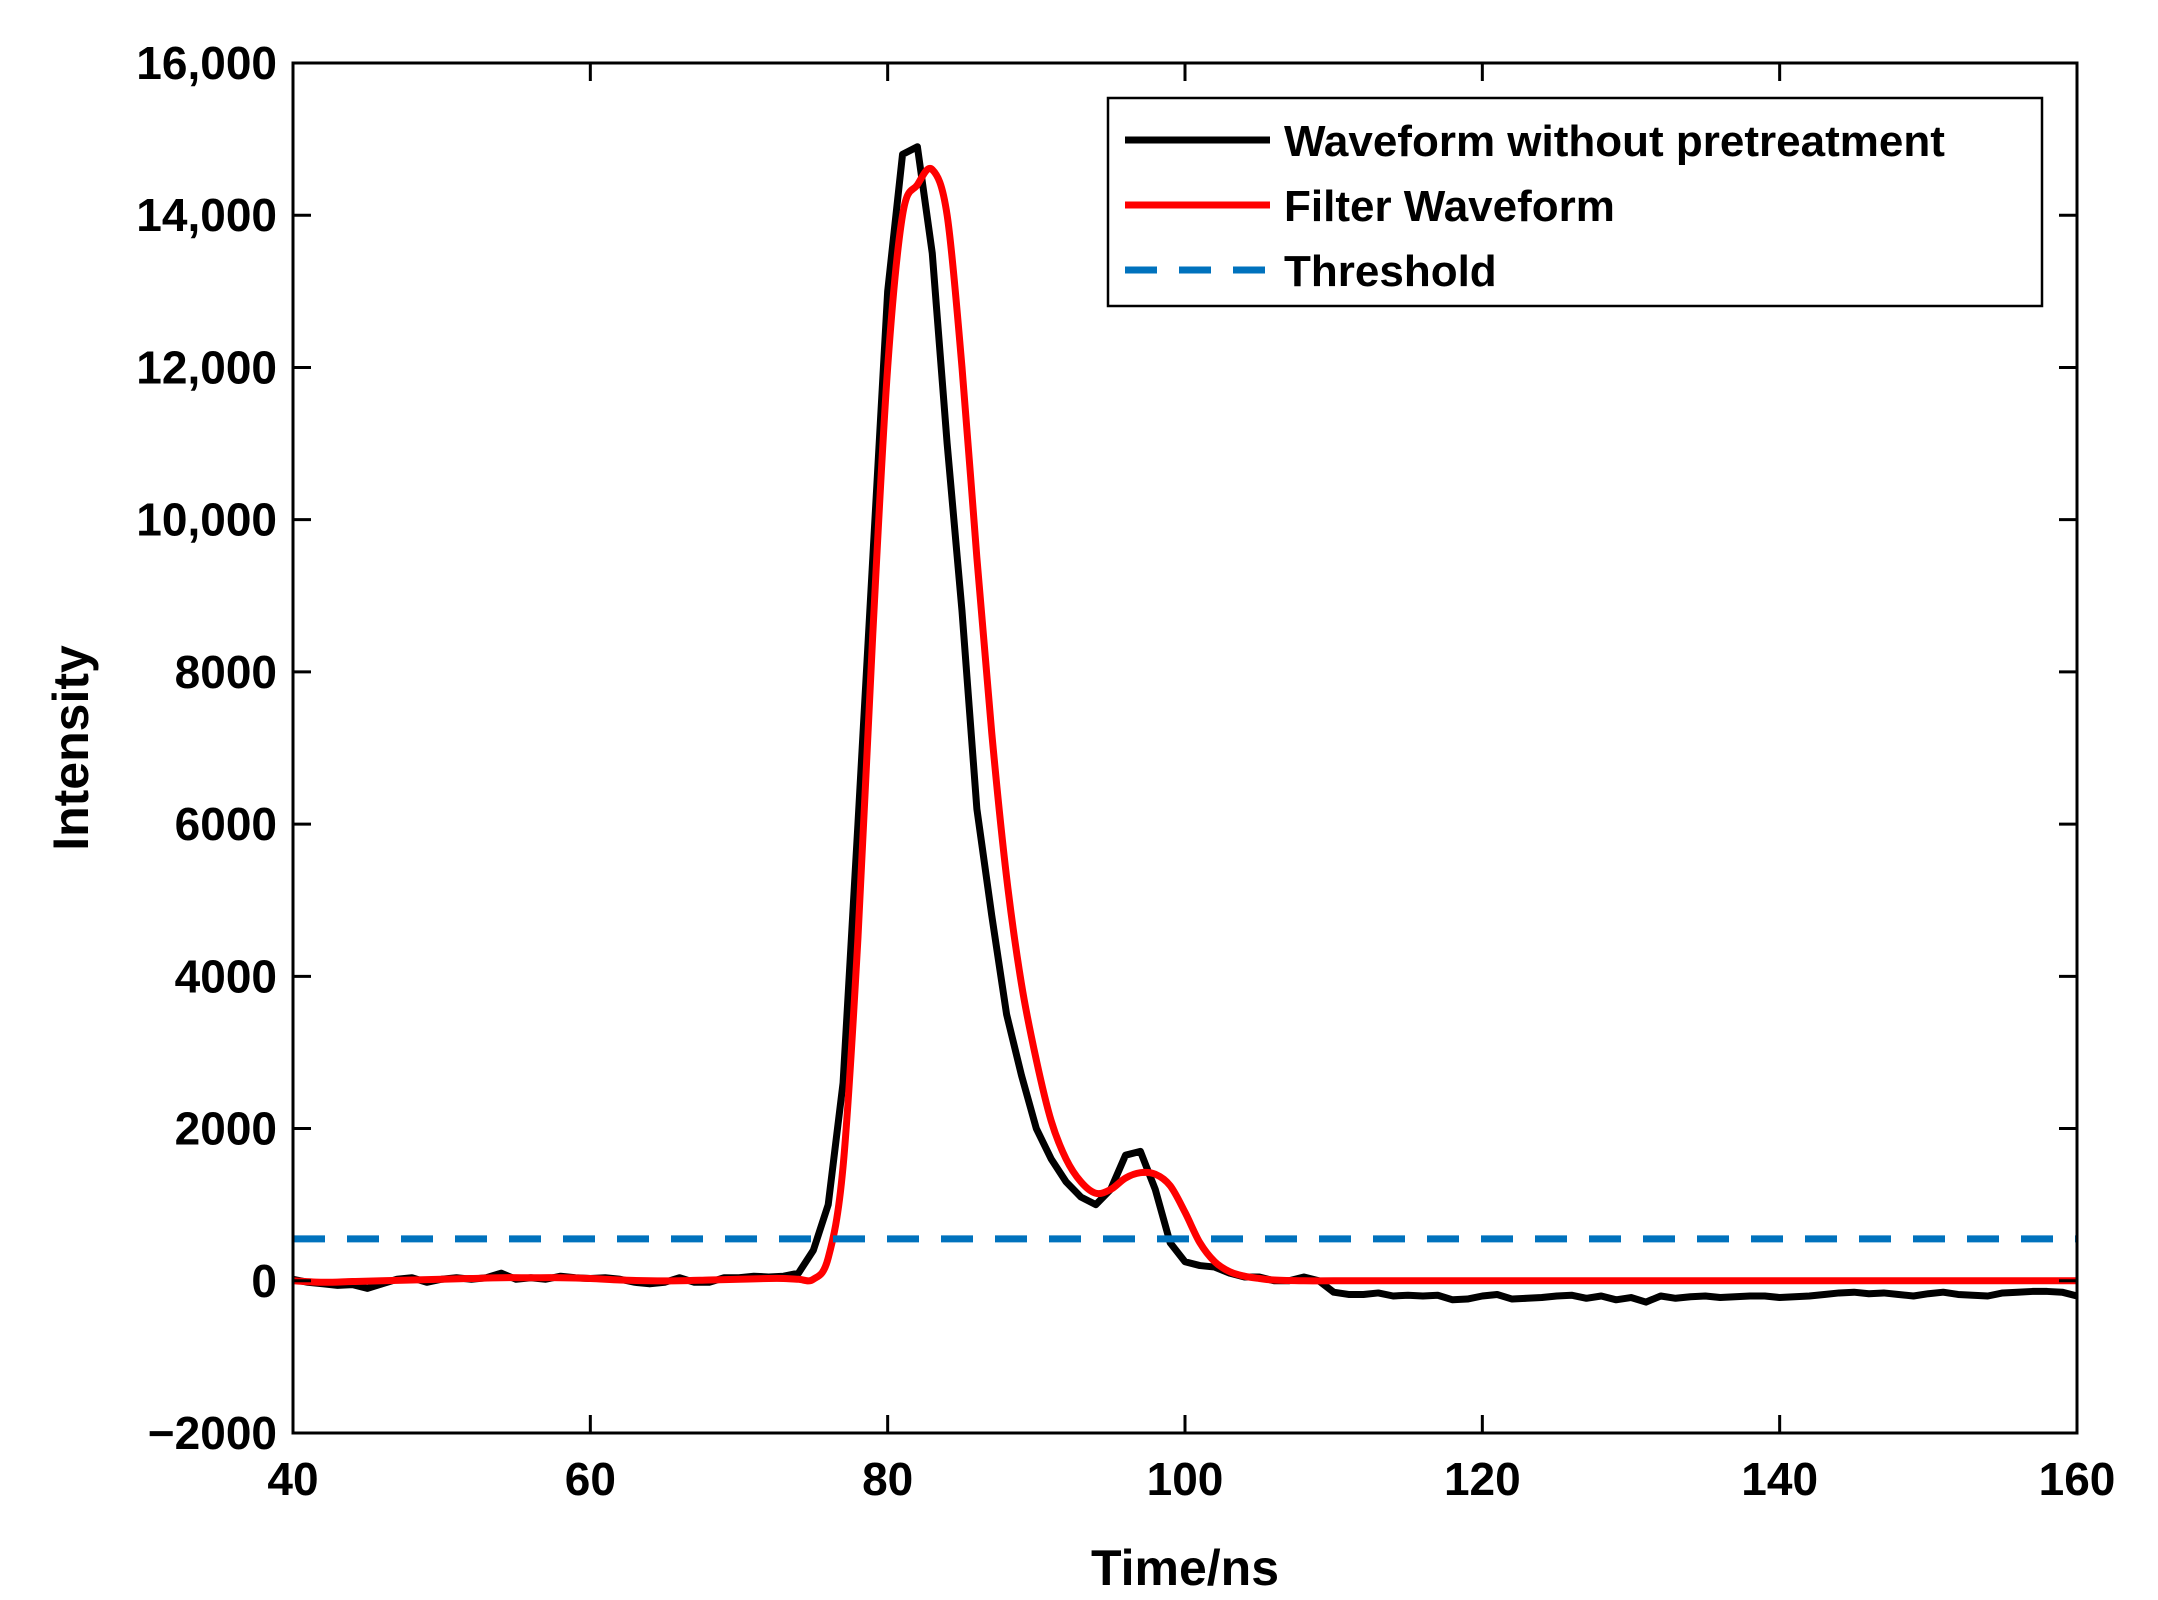 The height and width of the screenshot is (1600, 2158). Describe the element at coordinates (71, 748) in the screenshot. I see `y-axis-label: Intensity` at that location.